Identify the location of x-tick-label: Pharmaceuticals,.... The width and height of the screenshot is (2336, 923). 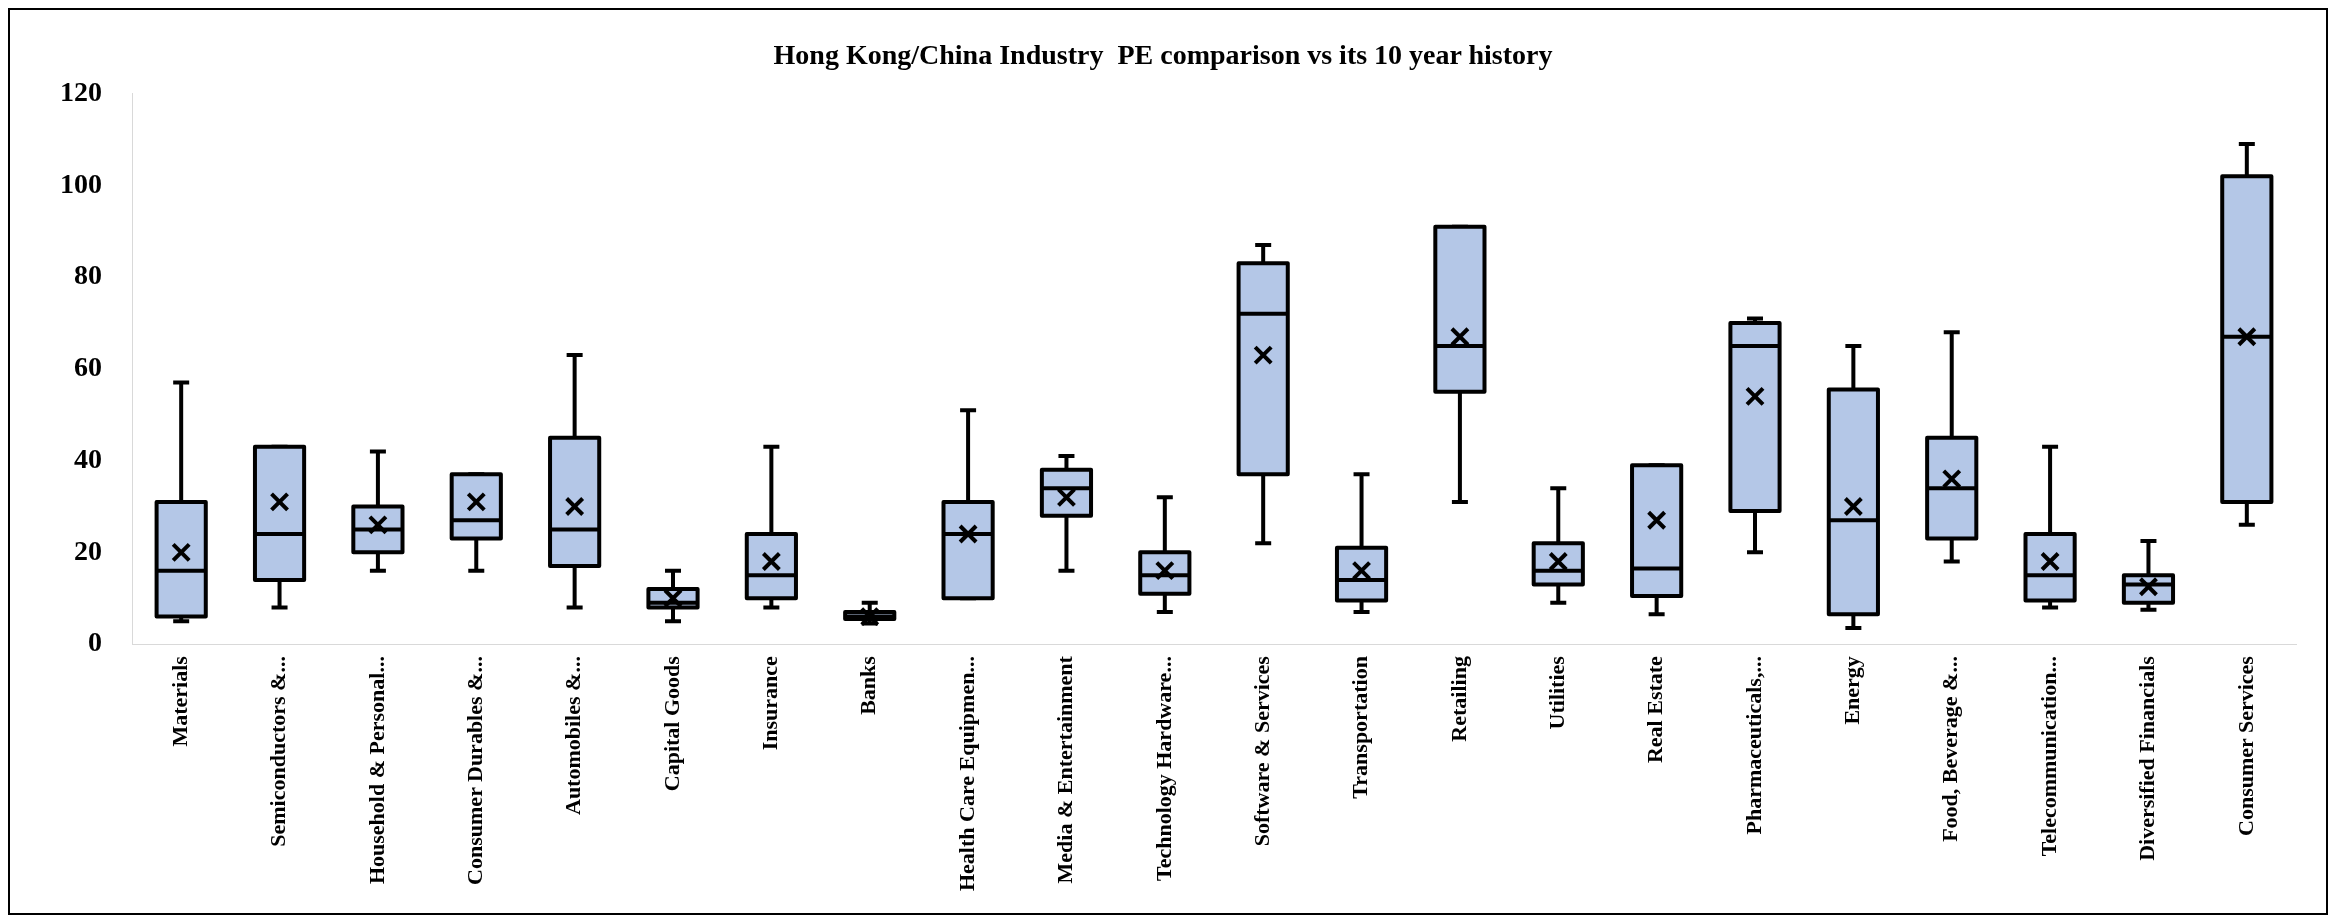
(1753, 745).